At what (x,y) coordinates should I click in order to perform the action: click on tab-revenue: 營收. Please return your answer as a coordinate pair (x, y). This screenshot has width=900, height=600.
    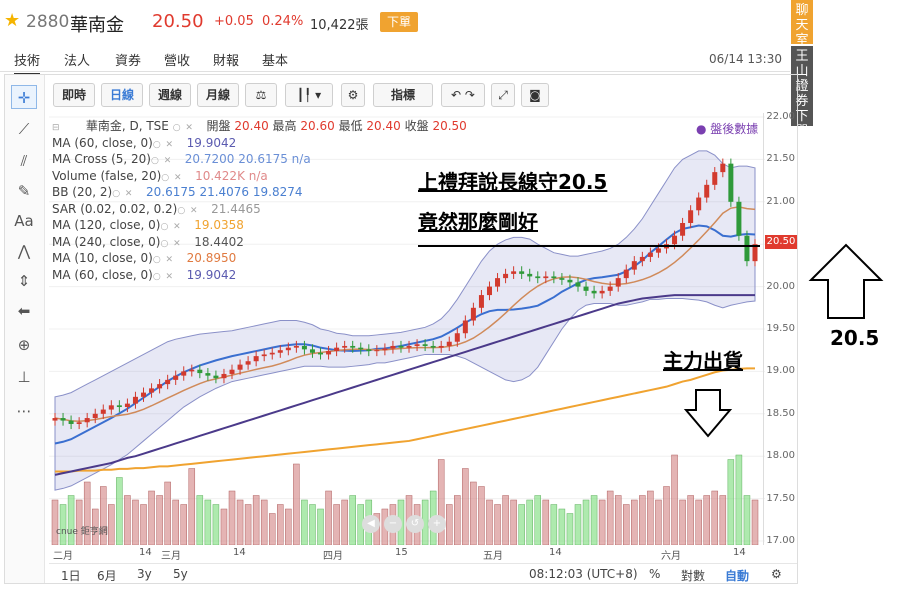
    Looking at the image, I should click on (177, 61).